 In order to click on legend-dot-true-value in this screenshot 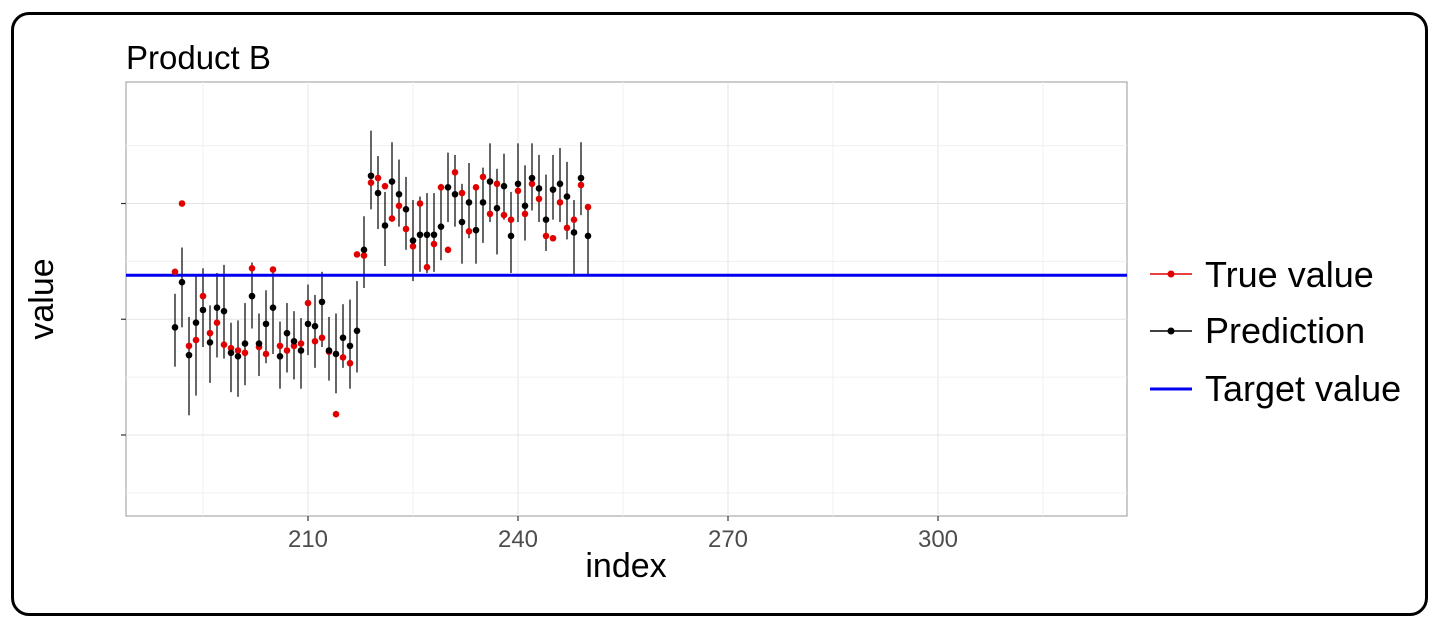, I will do `click(1171, 274)`.